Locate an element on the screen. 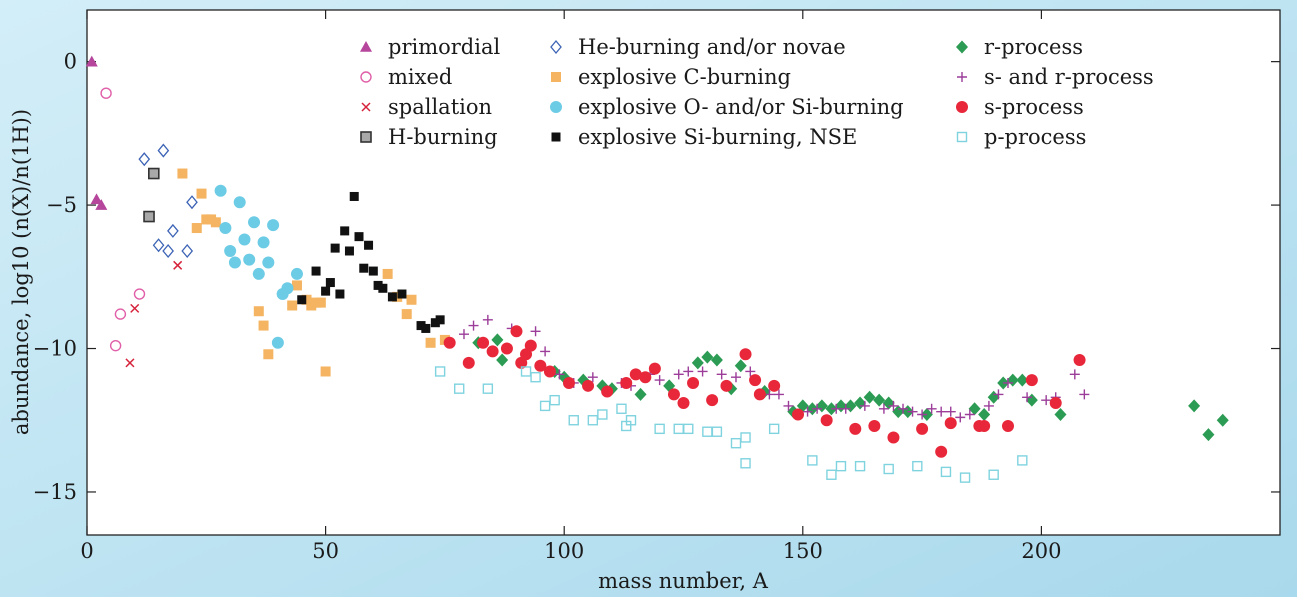  x-axis-label: mass number, A is located at coordinates (683, 581).